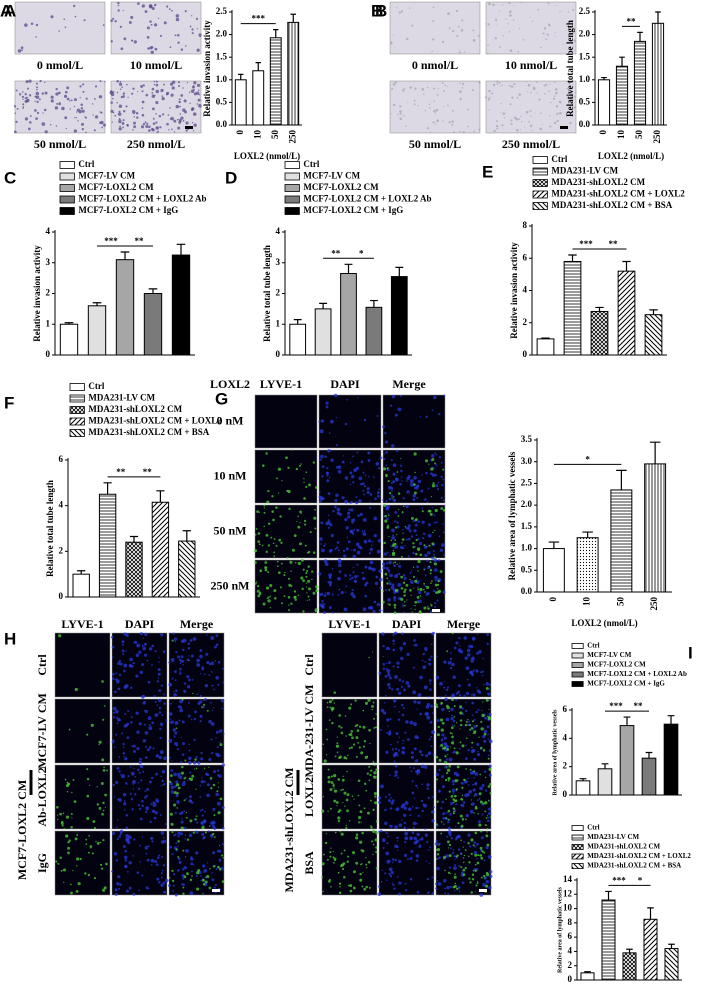  What do you see at coordinates (111, 241) in the screenshot?
I see `significance-label: ***` at bounding box center [111, 241].